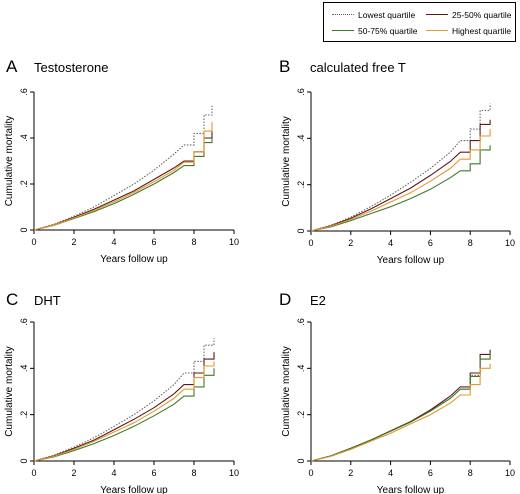 The image size is (520, 494). What do you see at coordinates (482, 14) in the screenshot?
I see `legend-label-25-50: 25-50% quartile` at bounding box center [482, 14].